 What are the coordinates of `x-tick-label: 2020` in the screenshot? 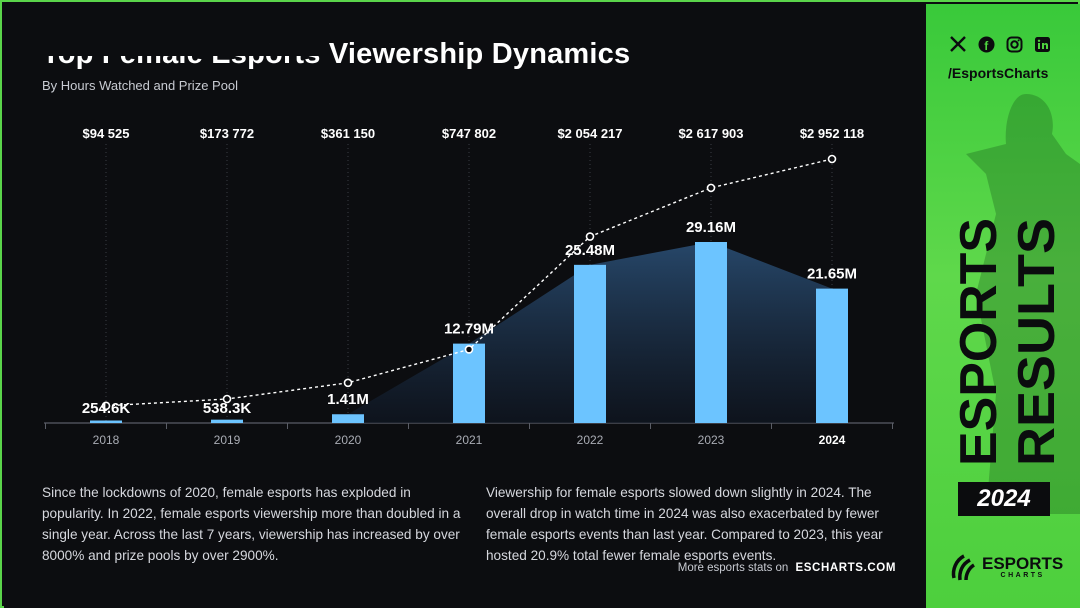 It's located at (348, 440).